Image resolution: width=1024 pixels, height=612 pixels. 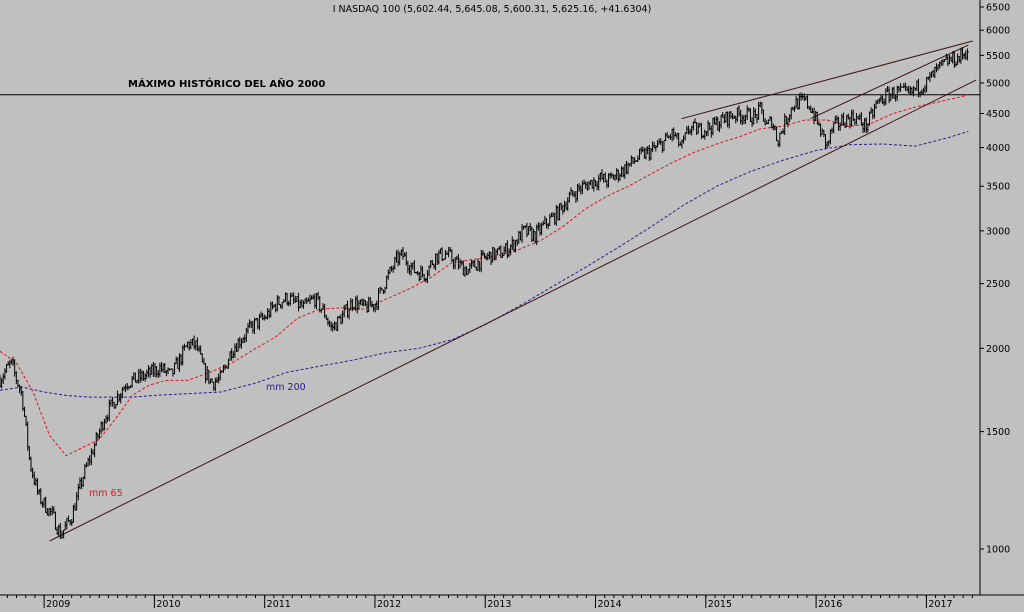 I want to click on x-tick-label: 2011, so click(x=279, y=603).